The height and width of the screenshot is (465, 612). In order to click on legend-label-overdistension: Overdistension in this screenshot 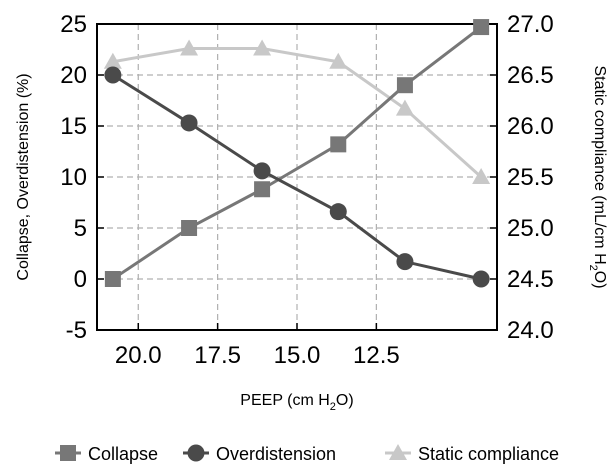, I will do `click(276, 454)`.